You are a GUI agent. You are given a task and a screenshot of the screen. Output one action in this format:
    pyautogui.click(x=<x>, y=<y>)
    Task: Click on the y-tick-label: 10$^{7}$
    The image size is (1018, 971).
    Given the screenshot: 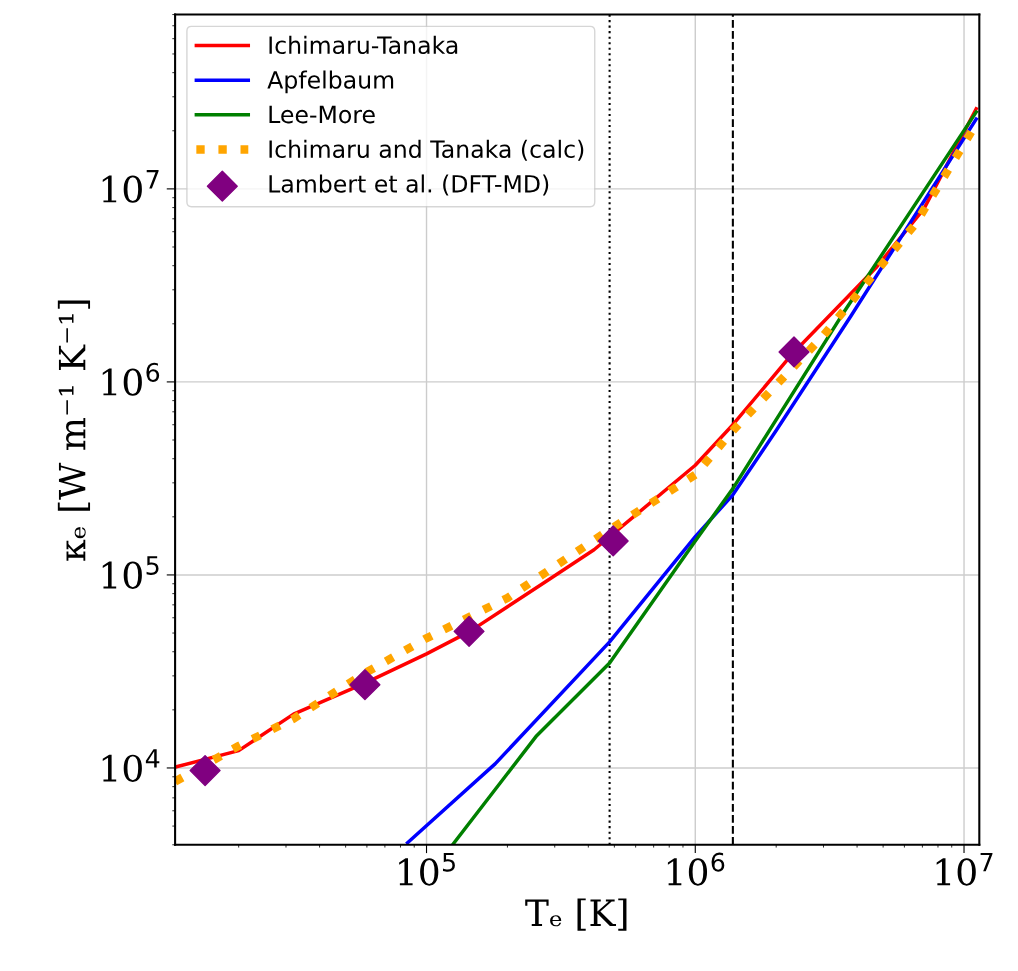 What is the action you would take?
    pyautogui.click(x=130, y=186)
    